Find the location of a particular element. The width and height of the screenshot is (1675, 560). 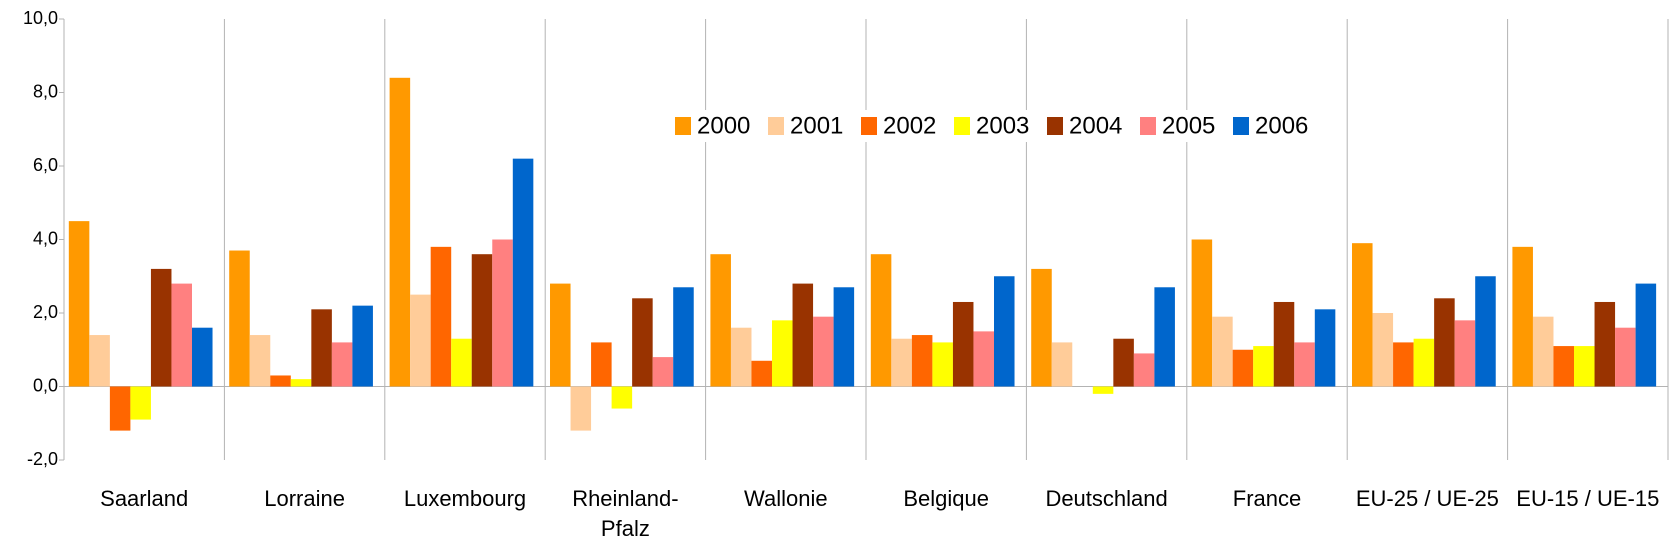

y-tick-label: 6,0 is located at coordinates (45, 165).